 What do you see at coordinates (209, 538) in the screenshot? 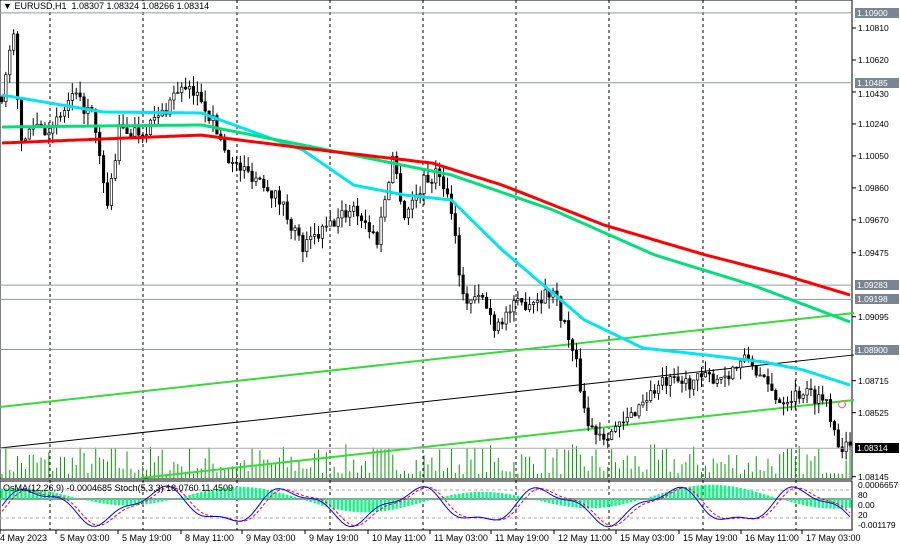
I see `time-axis-label: 8 May 11:00` at bounding box center [209, 538].